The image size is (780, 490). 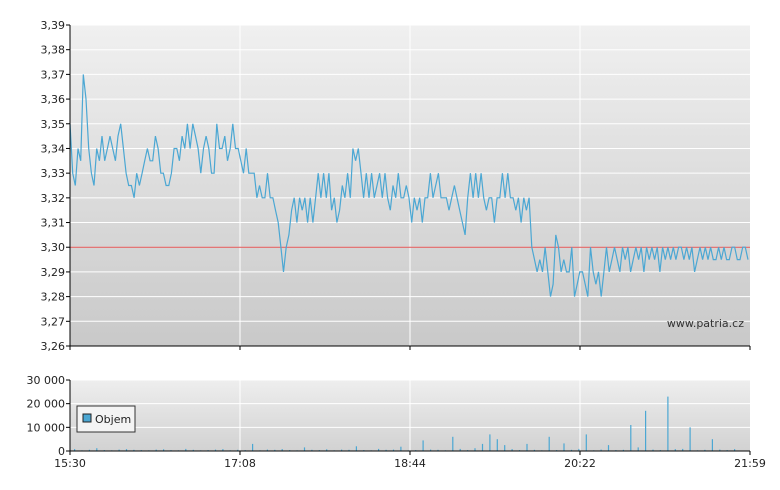 What do you see at coordinates (53, 50) in the screenshot?
I see `price-y-tick-label: 3,38` at bounding box center [53, 50].